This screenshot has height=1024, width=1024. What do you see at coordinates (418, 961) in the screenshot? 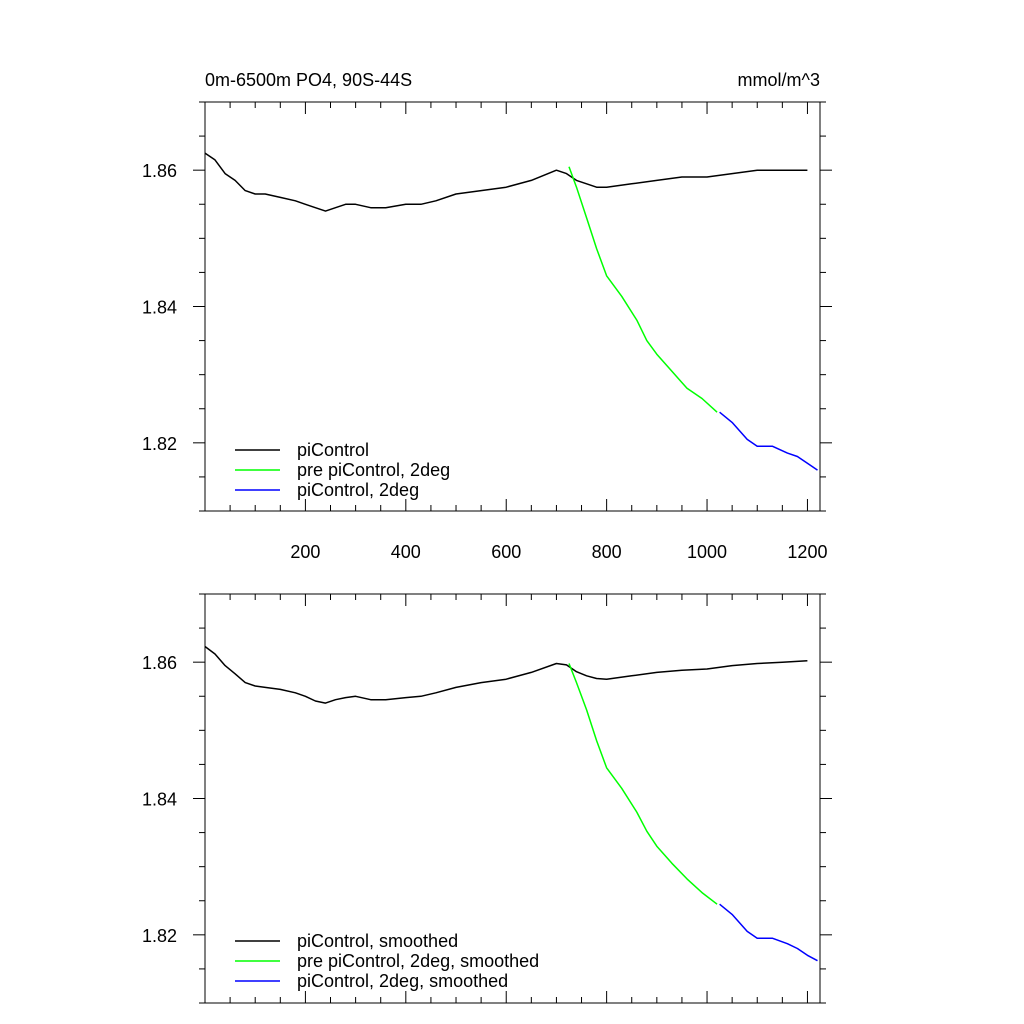
I see `legend-label: pre piControl, 2deg, smoothed` at bounding box center [418, 961].